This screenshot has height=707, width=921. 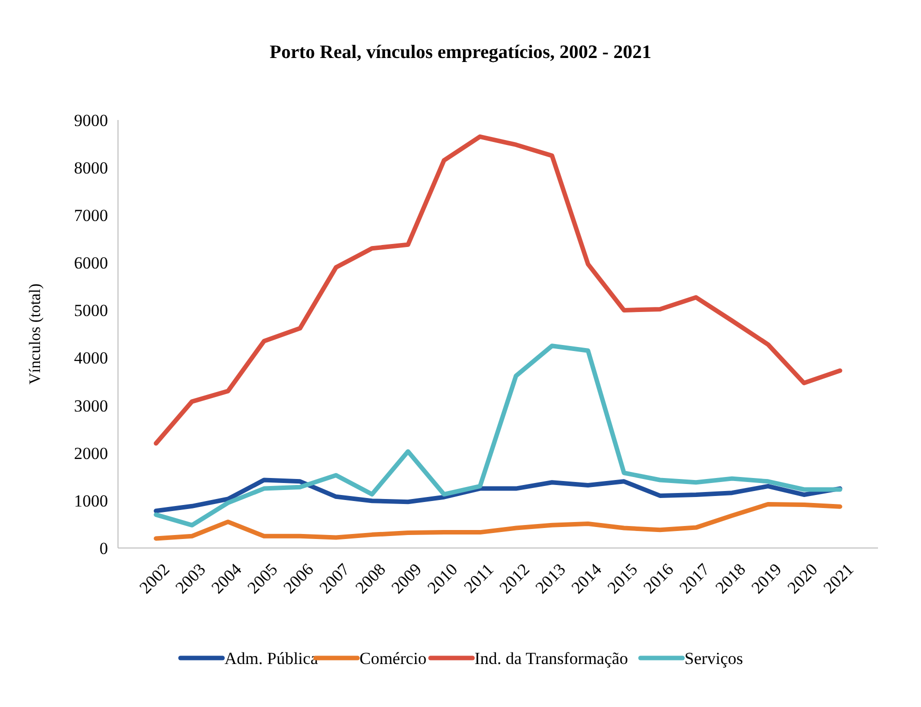 What do you see at coordinates (91, 406) in the screenshot?
I see `y-tick-label: 3000` at bounding box center [91, 406].